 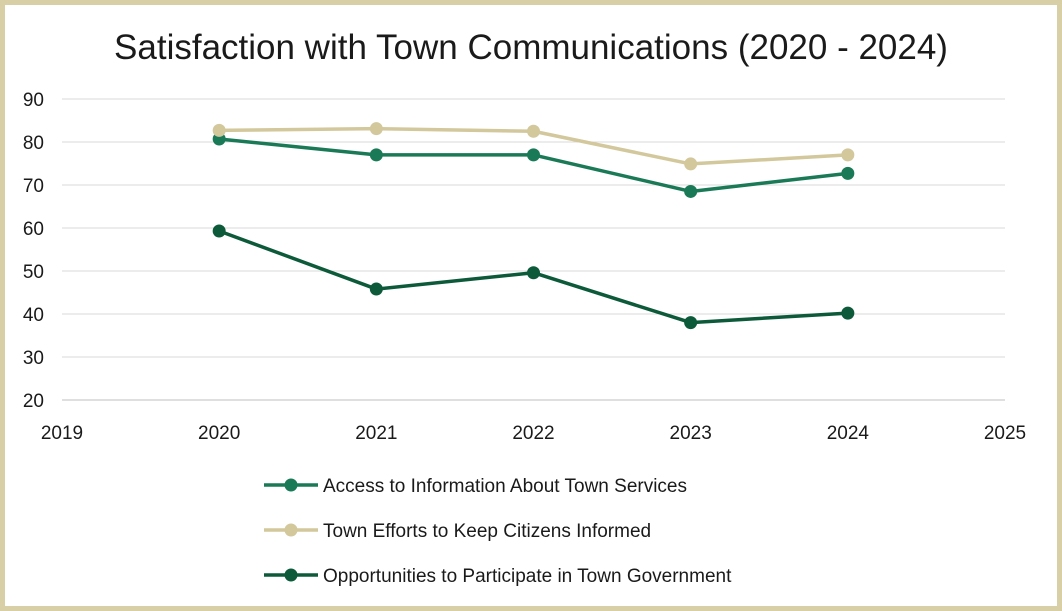 I want to click on x-axis-ticks: 2019 2020 2021 2022 2023 2024 2025, so click(x=533, y=433).